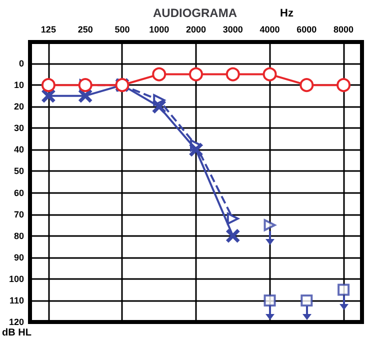 Image resolution: width=370 pixels, height=344 pixels. I want to click on x-tick-label: 250, so click(85, 29).